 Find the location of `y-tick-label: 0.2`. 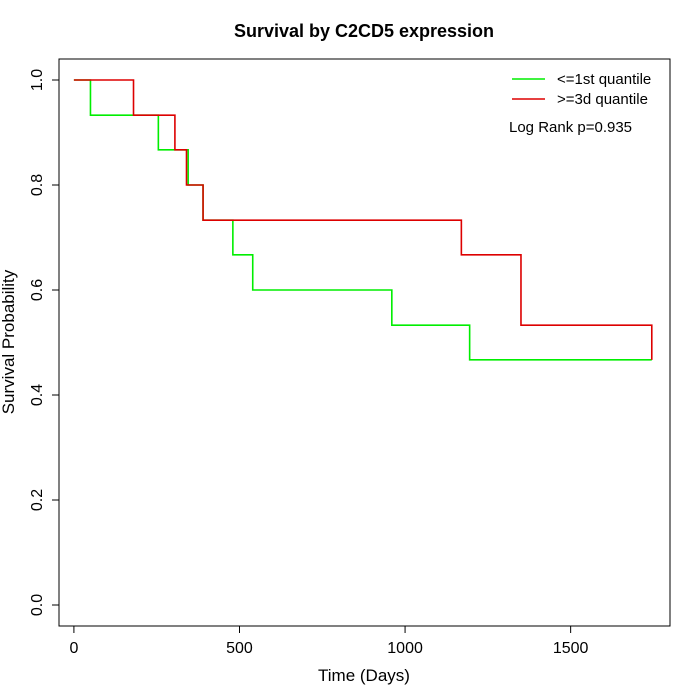

y-tick-label: 0.2 is located at coordinates (37, 500).